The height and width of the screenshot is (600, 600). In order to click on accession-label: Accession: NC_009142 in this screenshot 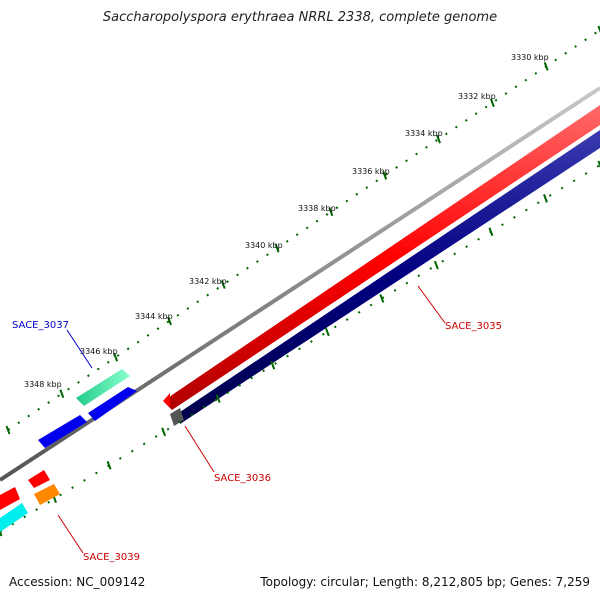, I will do `click(77, 582)`.